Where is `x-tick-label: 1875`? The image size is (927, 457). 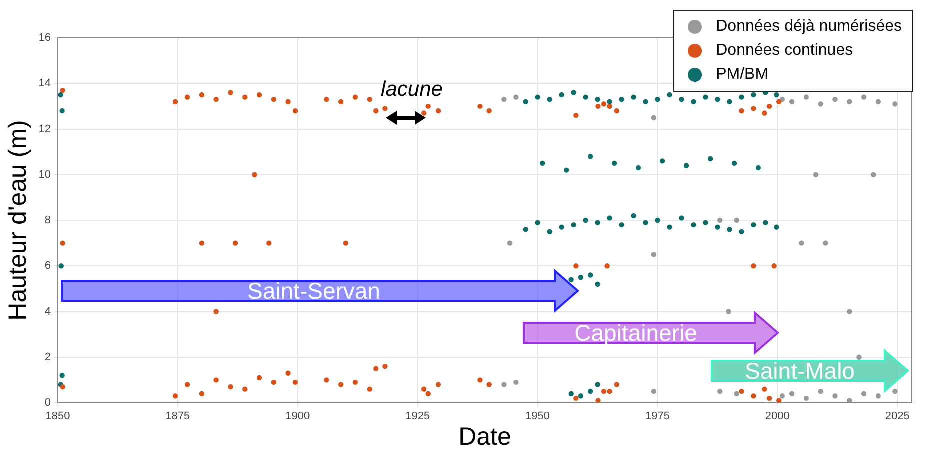 x-tick-label: 1875 is located at coordinates (178, 416).